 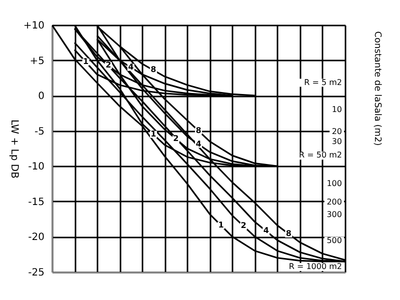 What do you see at coordinates (334, 202) in the screenshot?
I see `annotation: 200` at bounding box center [334, 202].